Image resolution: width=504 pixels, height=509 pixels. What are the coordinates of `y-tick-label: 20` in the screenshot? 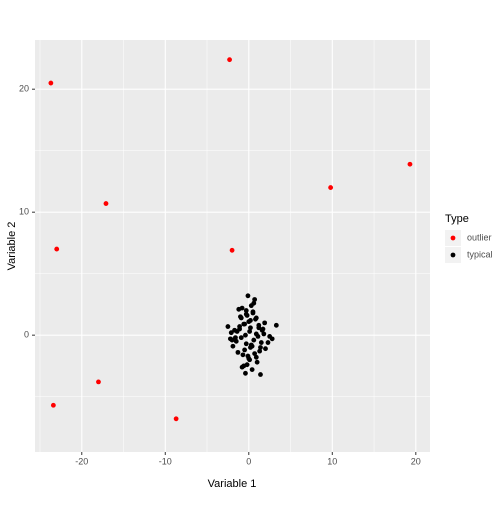 It's located at (24, 89).